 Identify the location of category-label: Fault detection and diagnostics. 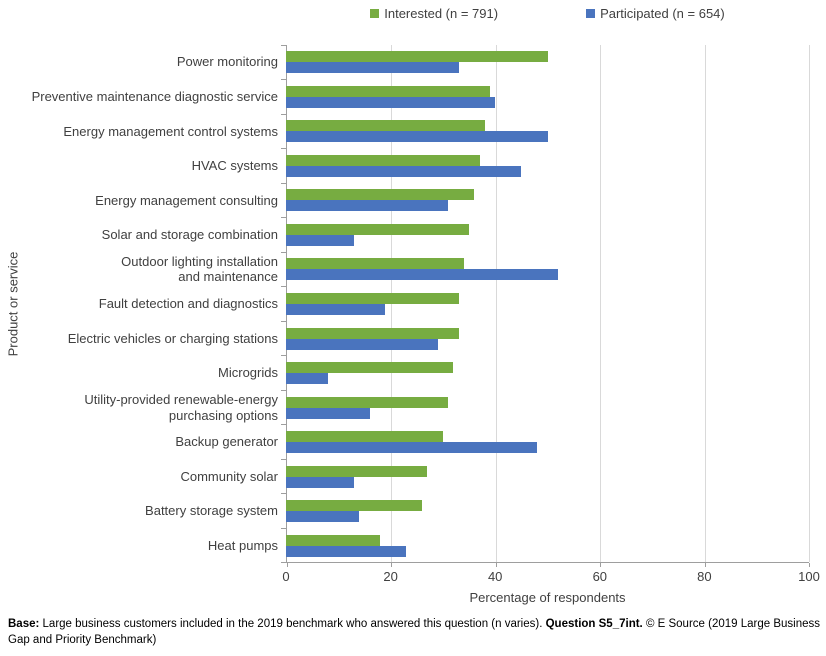
(188, 304).